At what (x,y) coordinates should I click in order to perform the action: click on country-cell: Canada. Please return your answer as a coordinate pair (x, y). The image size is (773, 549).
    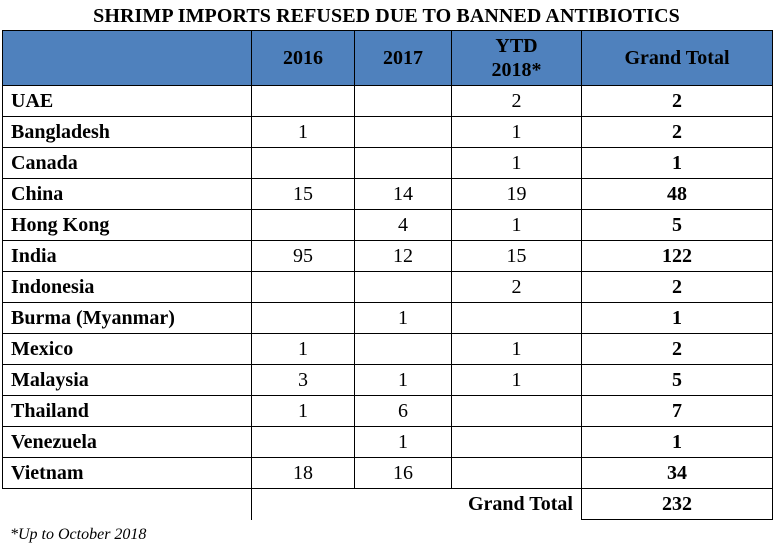
    Looking at the image, I should click on (127, 163).